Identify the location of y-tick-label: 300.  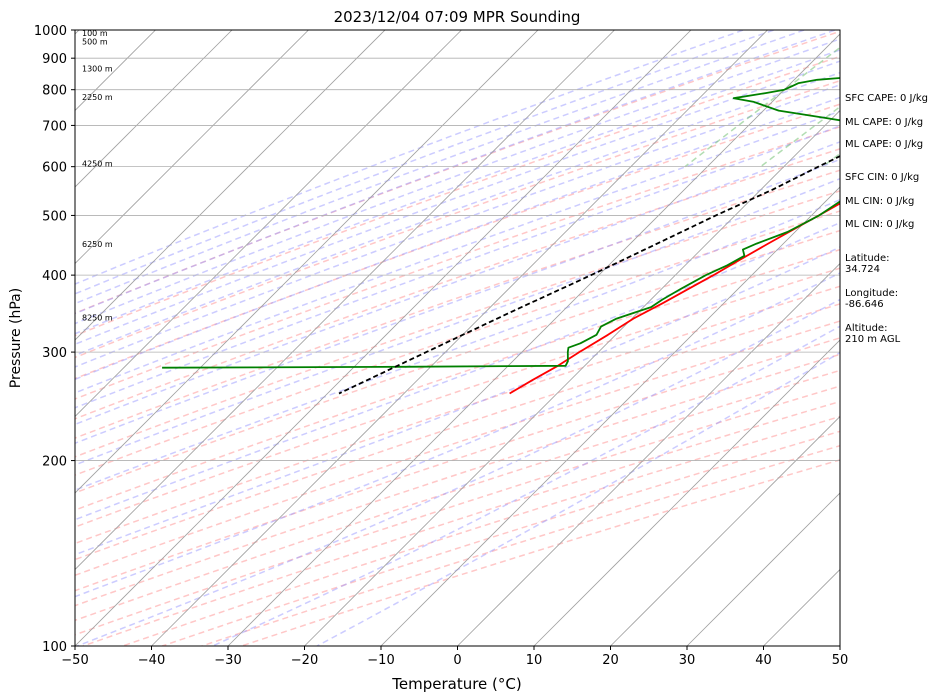
(54, 353).